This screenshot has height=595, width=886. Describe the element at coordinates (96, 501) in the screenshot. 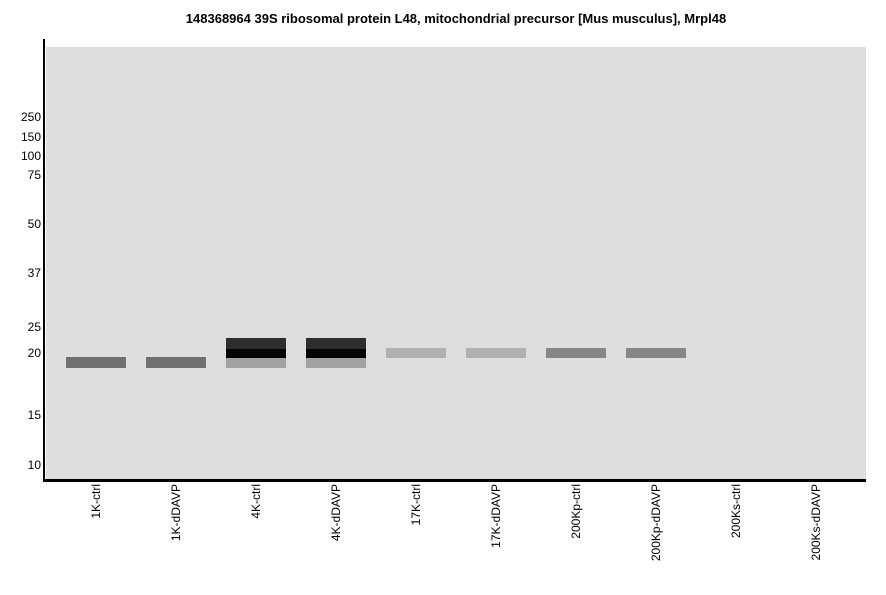

I see `lane-label-1K-ctrl: 1K-ctrl` at that location.